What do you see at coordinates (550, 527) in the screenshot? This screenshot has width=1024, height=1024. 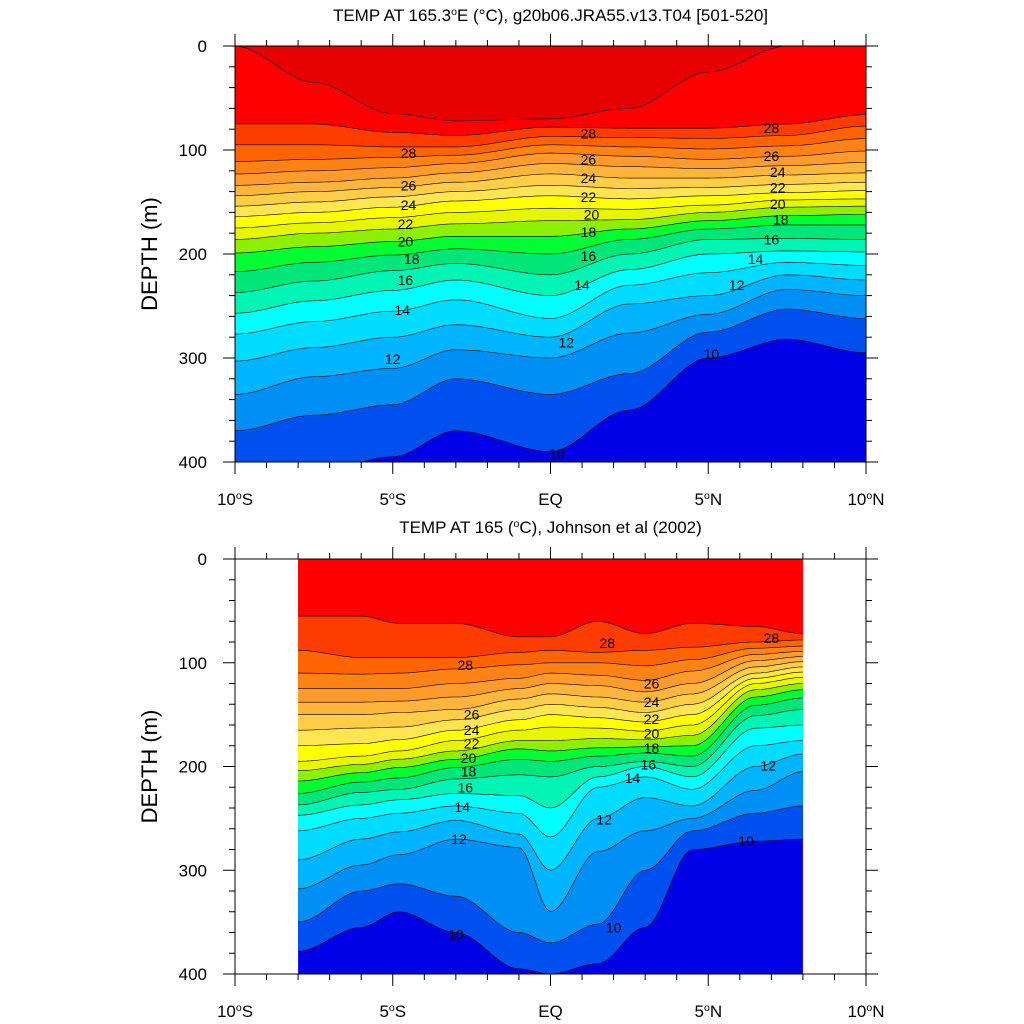 I see `panel-title: TEMP AT 165 (oC), Johnson et al (2002)` at bounding box center [550, 527].